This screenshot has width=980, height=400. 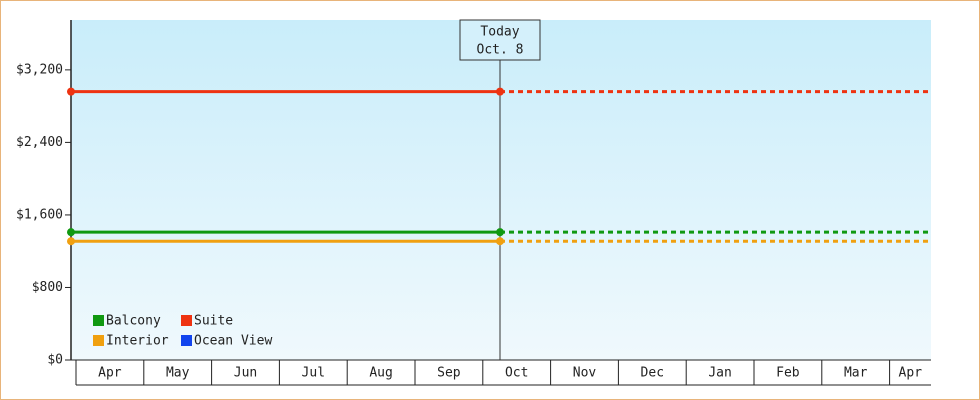 What do you see at coordinates (137, 341) in the screenshot?
I see `legend-label: Interior` at bounding box center [137, 341].